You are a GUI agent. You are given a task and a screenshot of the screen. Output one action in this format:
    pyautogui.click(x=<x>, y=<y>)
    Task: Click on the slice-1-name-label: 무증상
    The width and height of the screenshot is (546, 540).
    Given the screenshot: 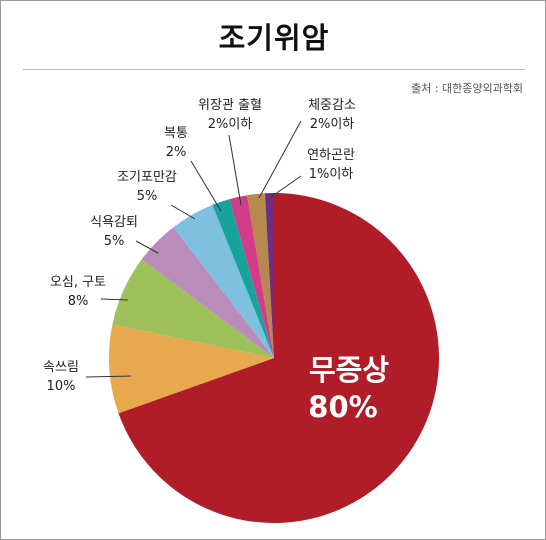 What is the action you would take?
    pyautogui.click(x=349, y=370)
    